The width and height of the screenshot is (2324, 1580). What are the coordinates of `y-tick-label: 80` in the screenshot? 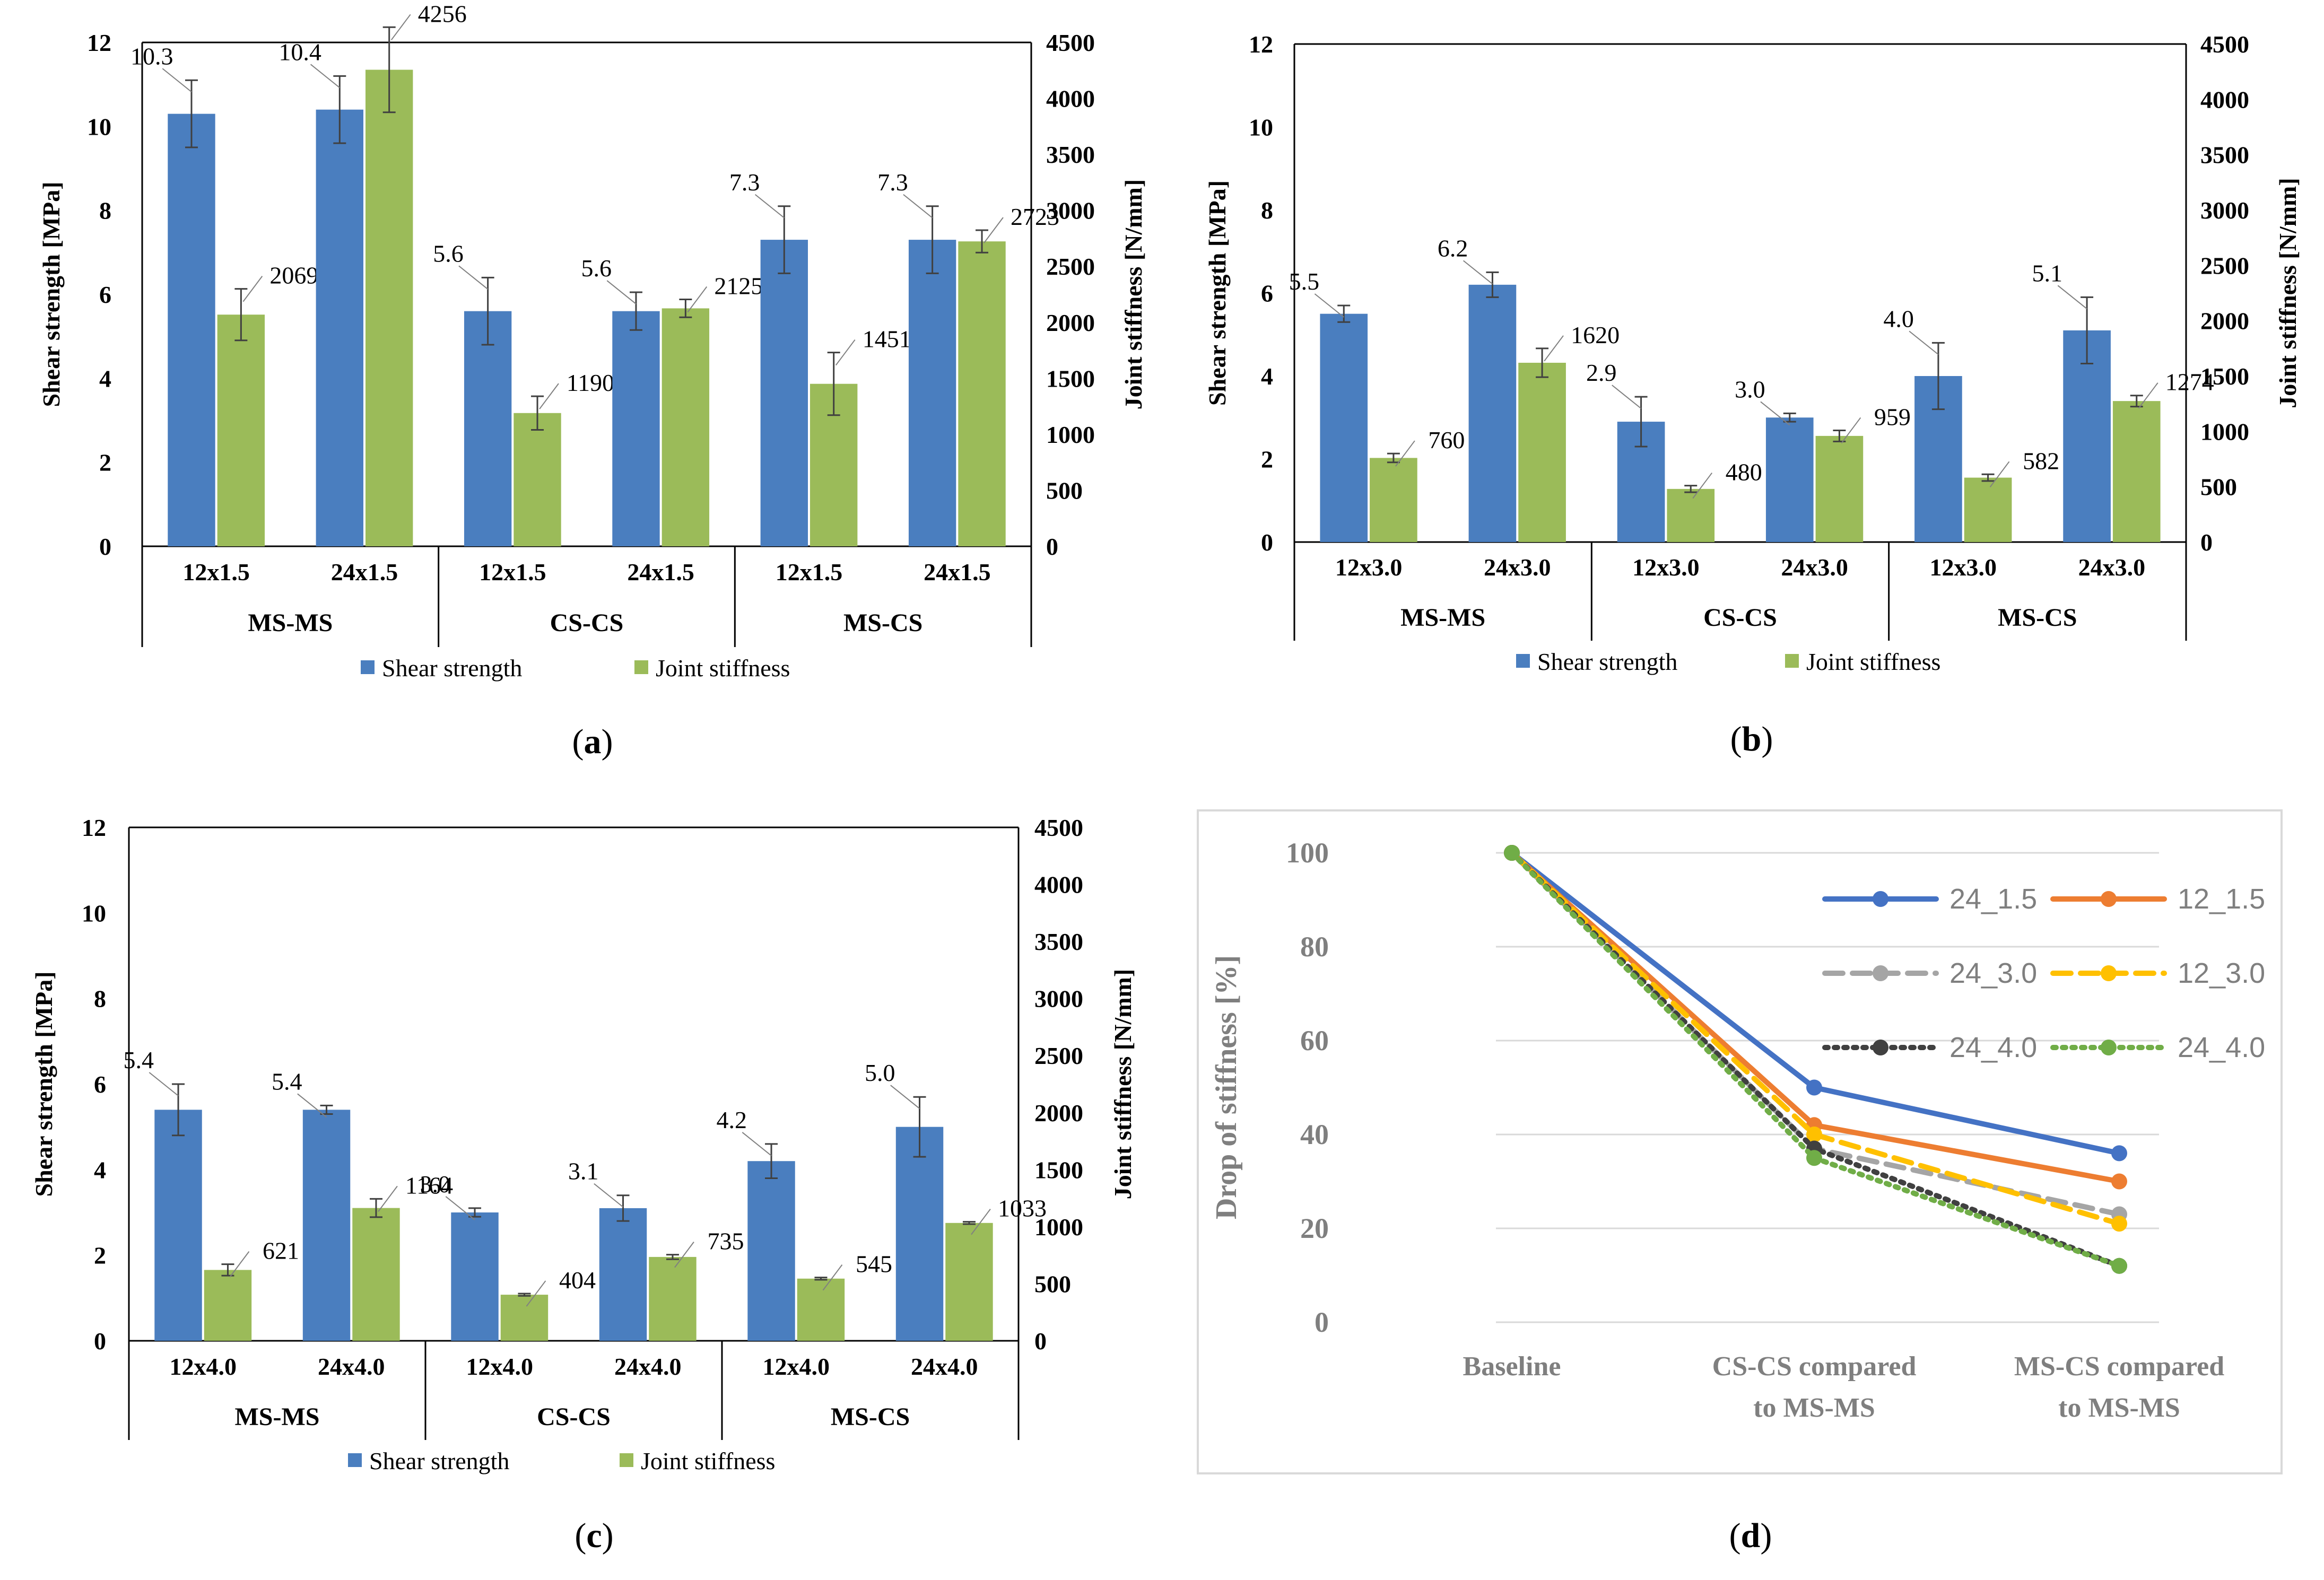 It's located at (1314, 947).